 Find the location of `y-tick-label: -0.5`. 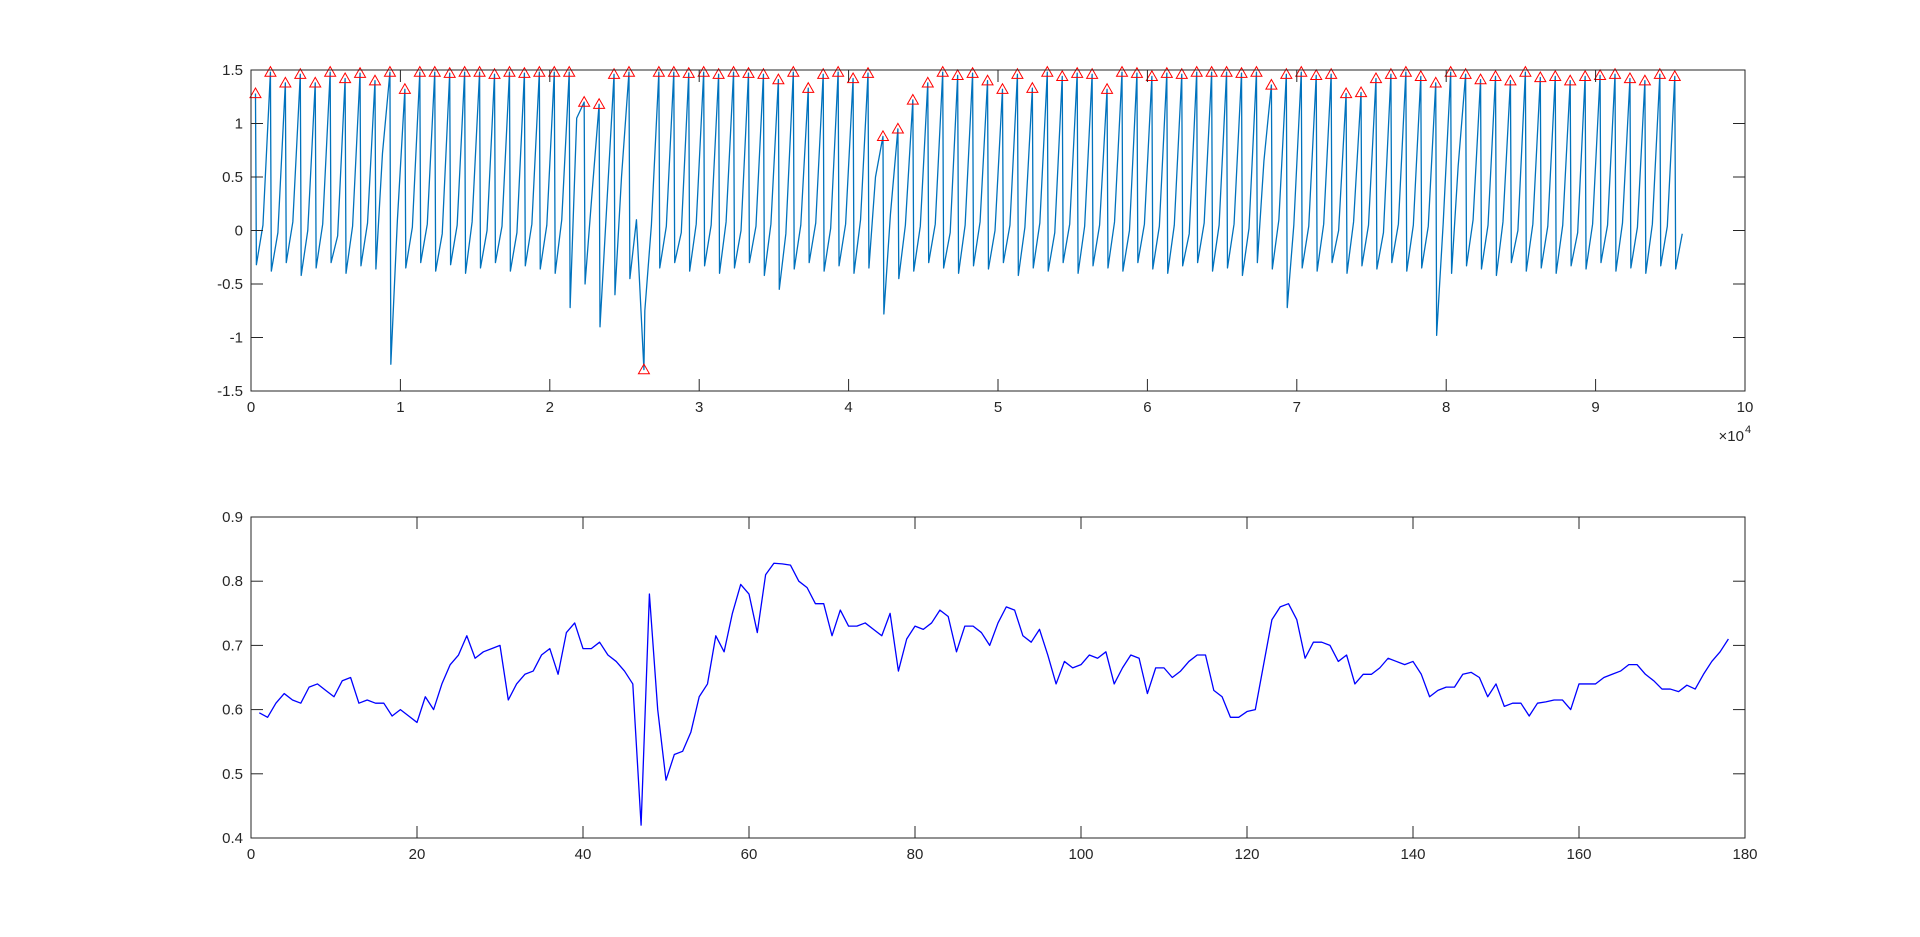

y-tick-label: -0.5 is located at coordinates (230, 284).